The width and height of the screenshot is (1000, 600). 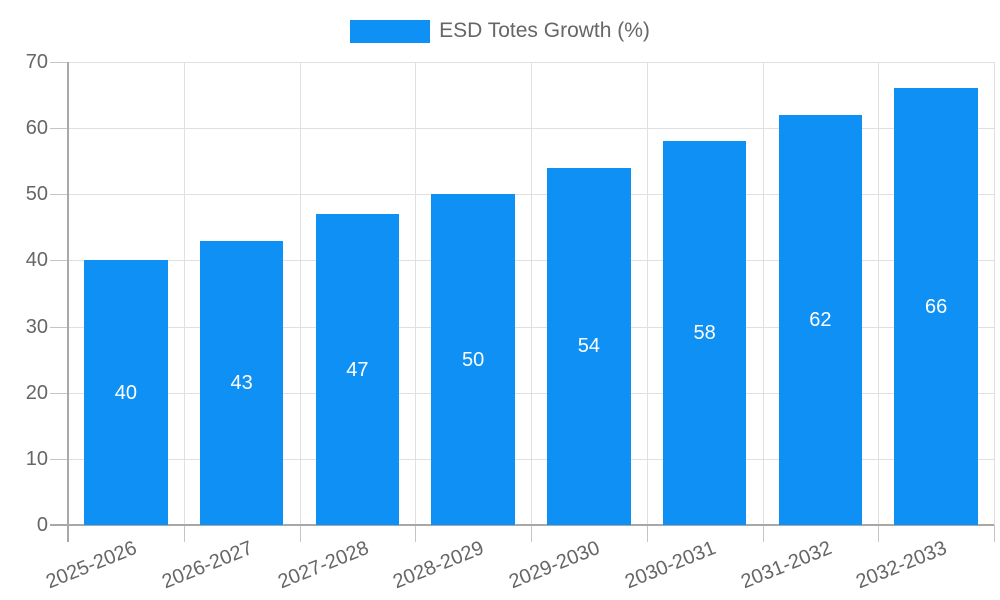 I want to click on y-axis-tick-label: 0, so click(x=42, y=525).